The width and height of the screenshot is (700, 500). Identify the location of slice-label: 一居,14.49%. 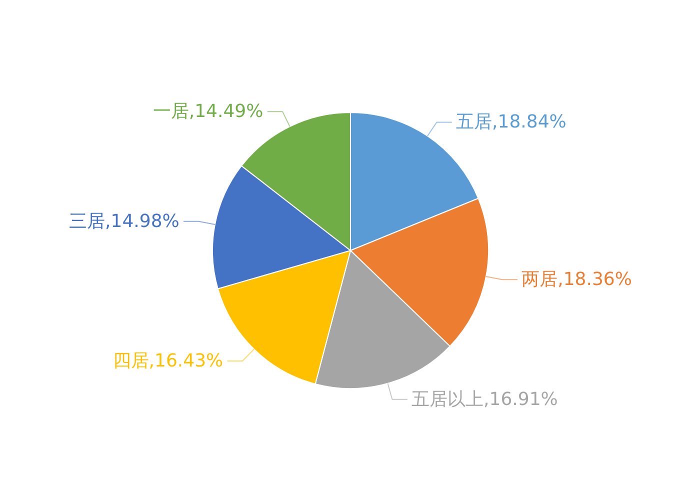
(208, 111).